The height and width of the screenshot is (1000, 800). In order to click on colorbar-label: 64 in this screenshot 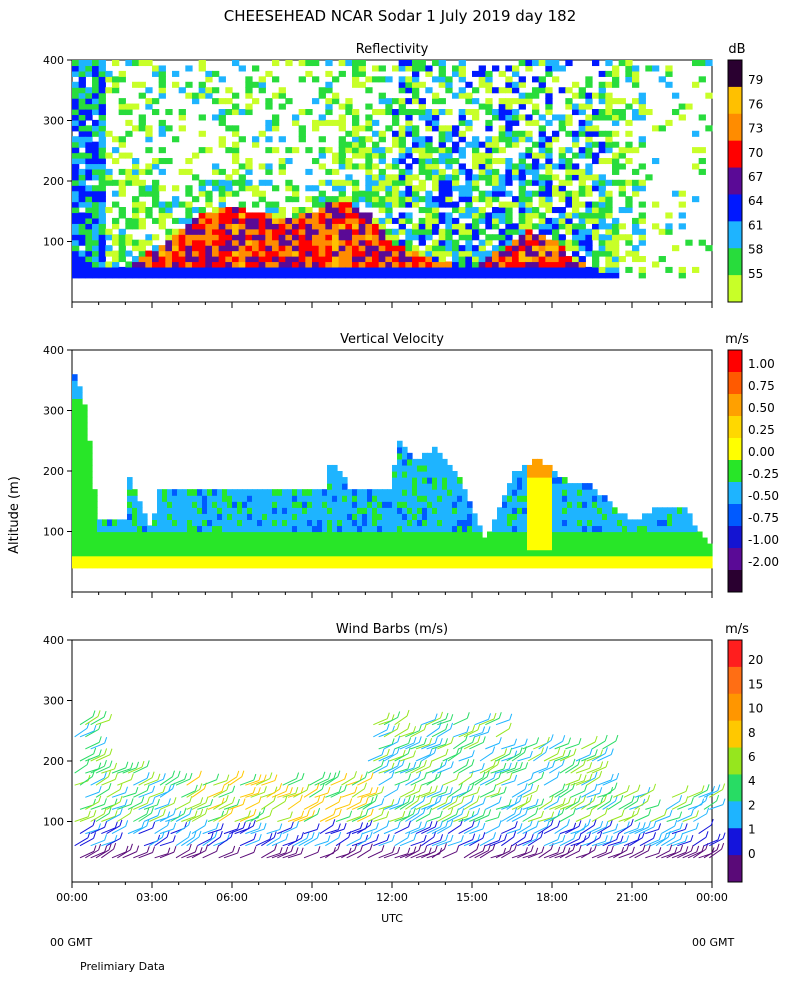, I will do `click(755, 201)`.